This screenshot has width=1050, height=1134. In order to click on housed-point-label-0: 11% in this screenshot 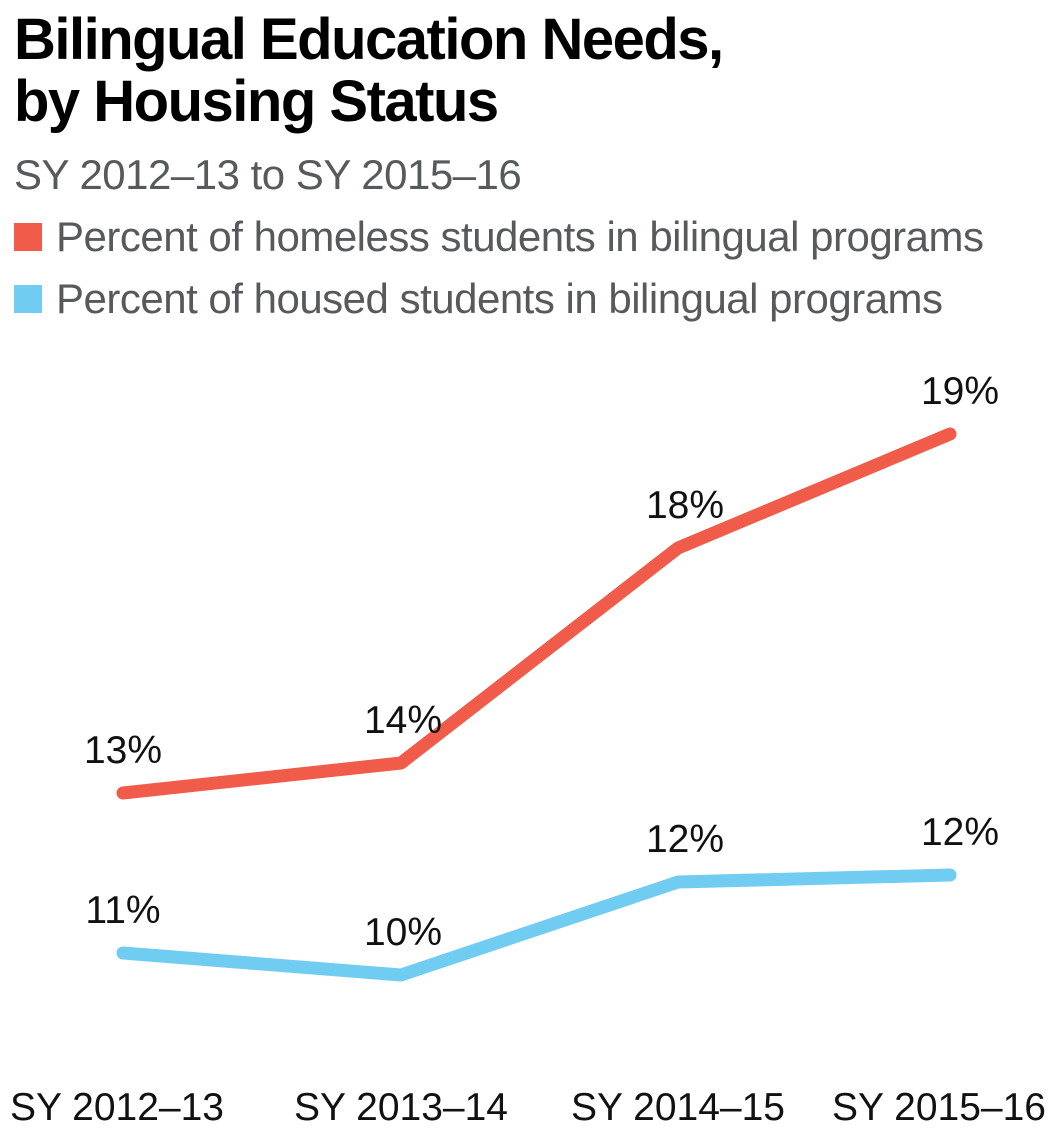, I will do `click(122, 910)`.